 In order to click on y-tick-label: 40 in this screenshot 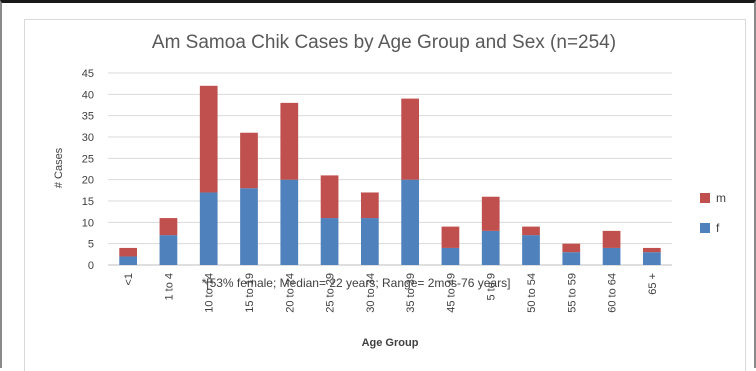, I will do `click(88, 95)`.